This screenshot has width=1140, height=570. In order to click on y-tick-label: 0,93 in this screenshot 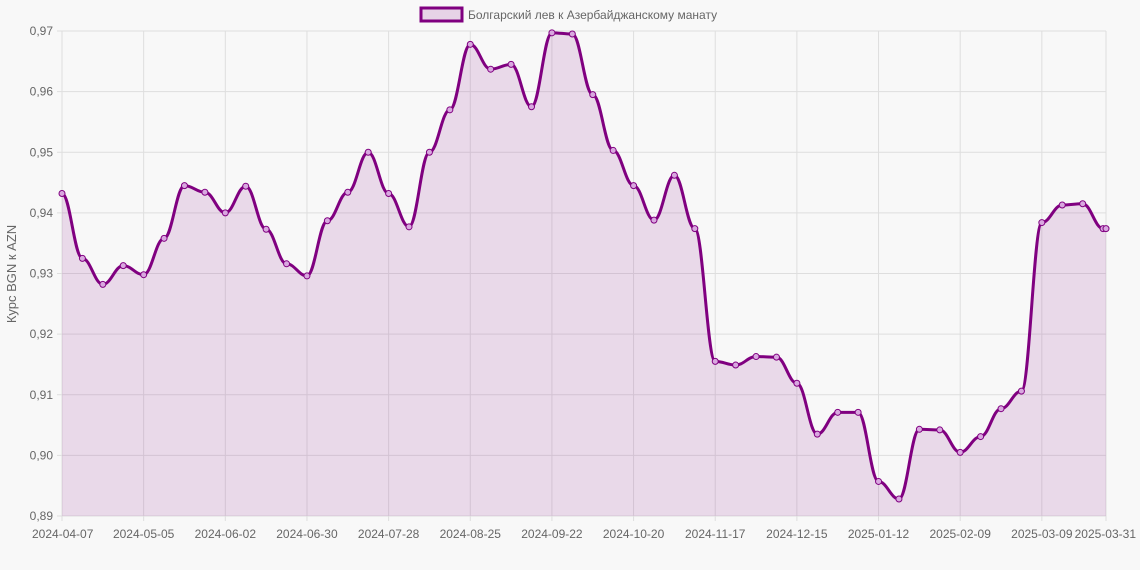, I will do `click(42, 274)`.